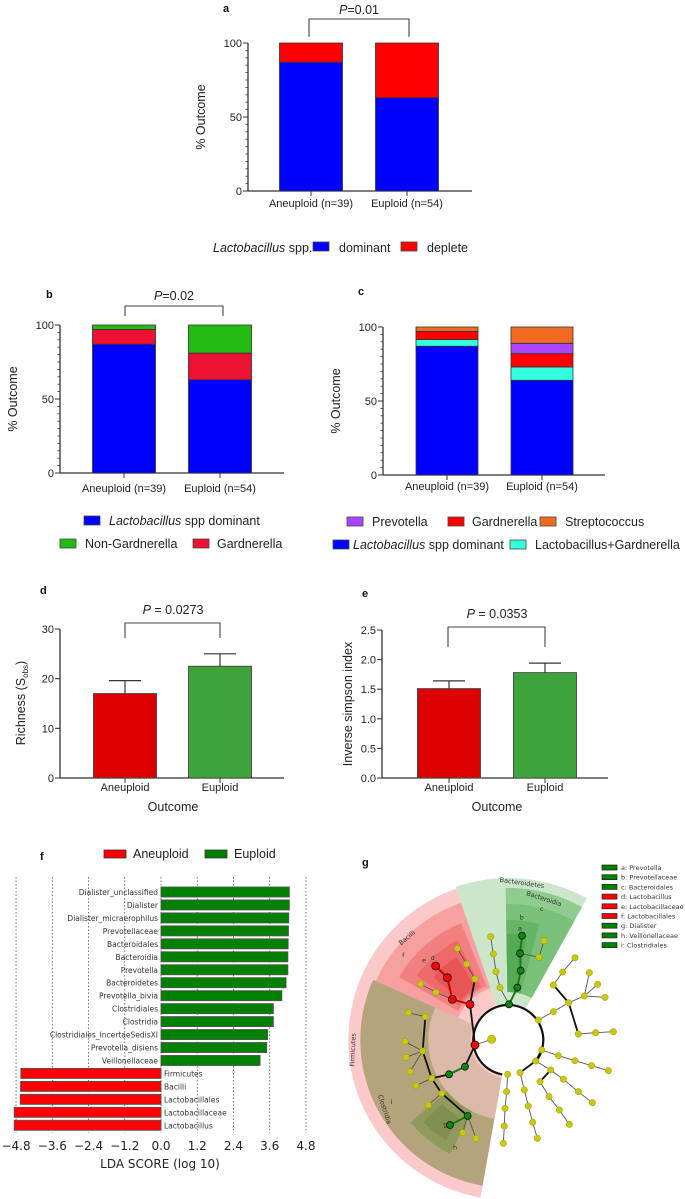  I want to click on bar-segment-dominant, so click(407, 144).